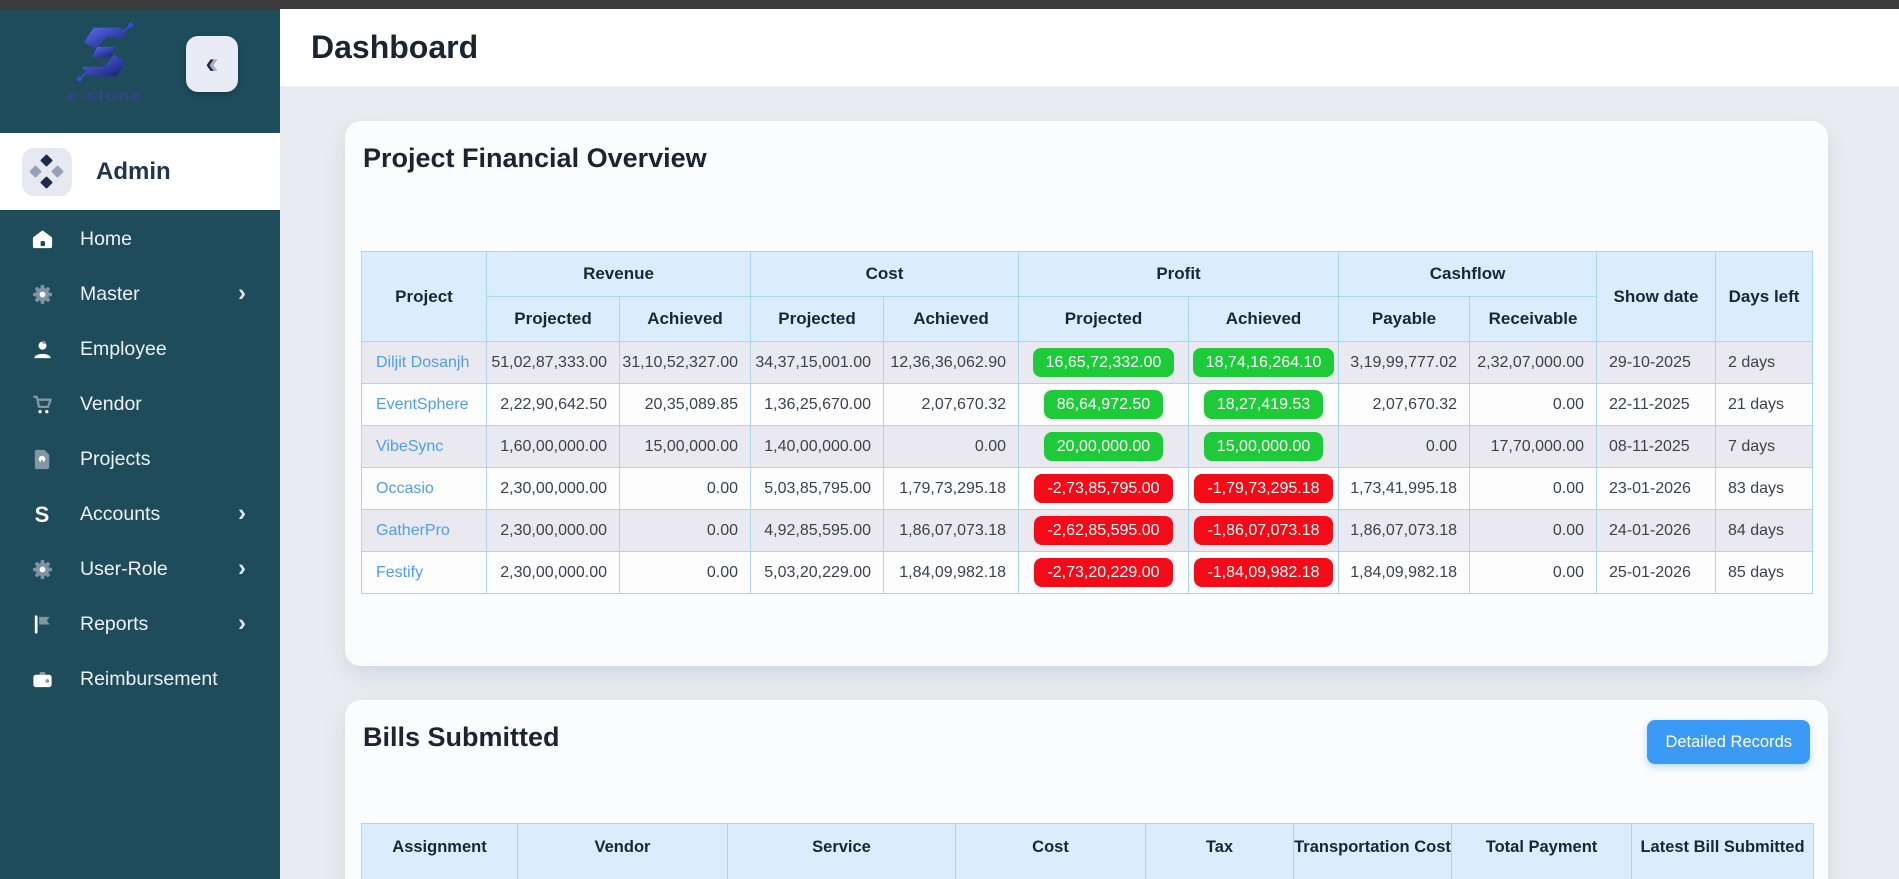 This screenshot has width=1899, height=879. I want to click on wallet-icon, so click(42, 680).